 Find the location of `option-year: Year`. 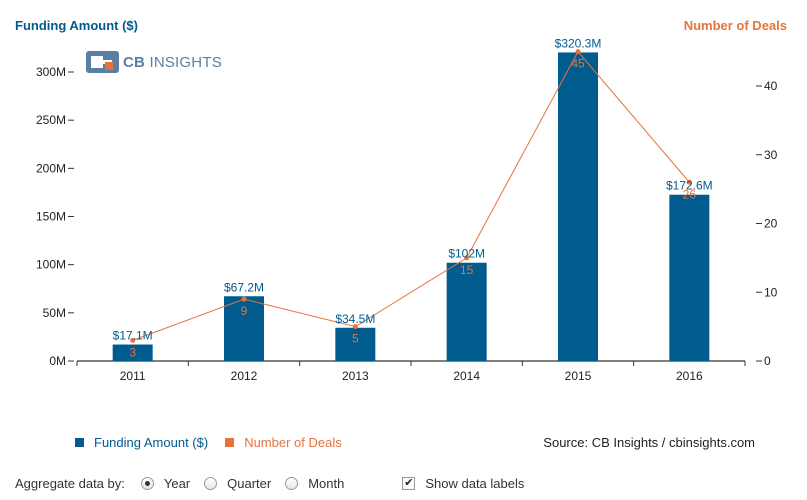

option-year: Year is located at coordinates (165, 483).